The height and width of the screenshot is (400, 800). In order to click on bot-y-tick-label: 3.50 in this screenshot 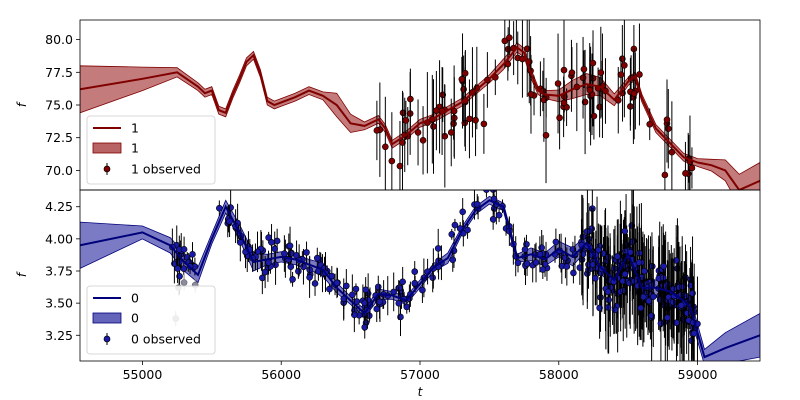, I will do `click(59, 303)`.